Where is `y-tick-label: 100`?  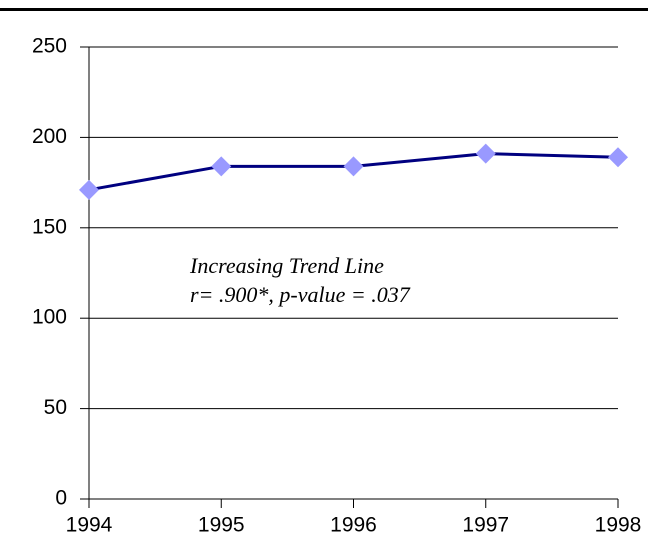
y-tick-label: 100 is located at coordinates (49, 317).